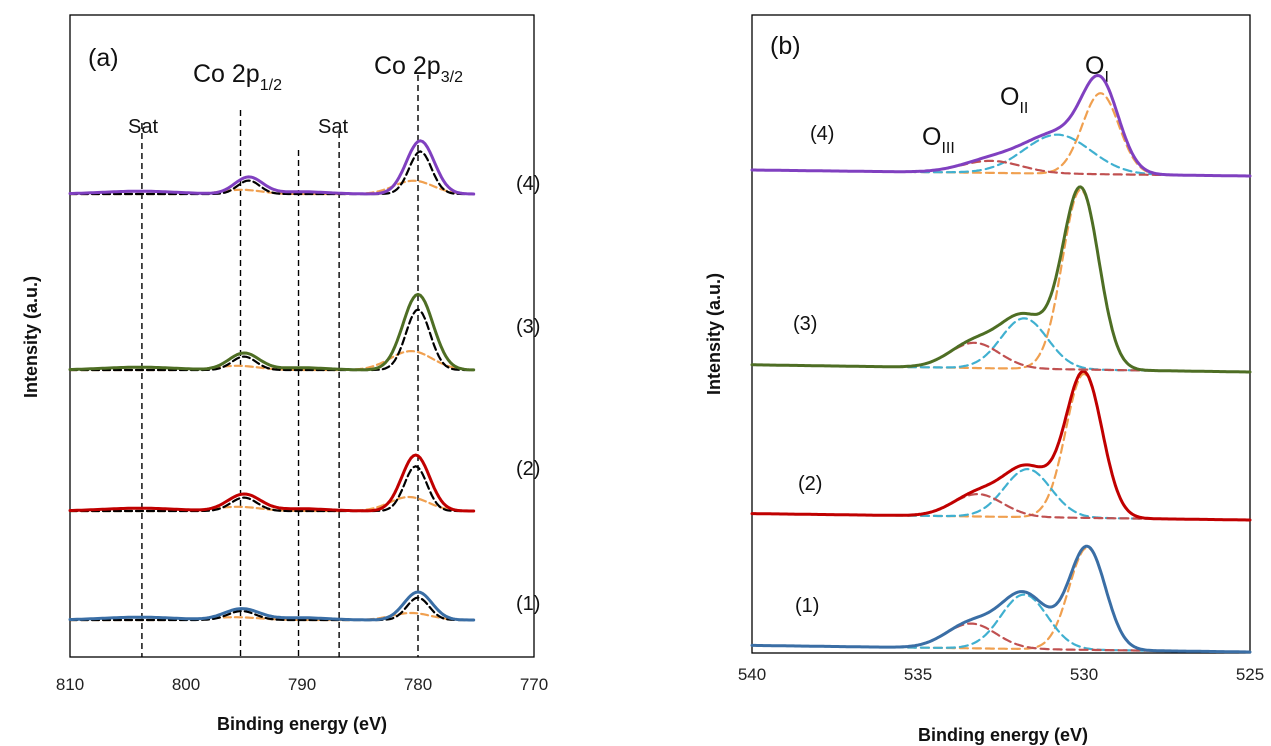  I want to click on x-tick-label: 800, so click(186, 684).